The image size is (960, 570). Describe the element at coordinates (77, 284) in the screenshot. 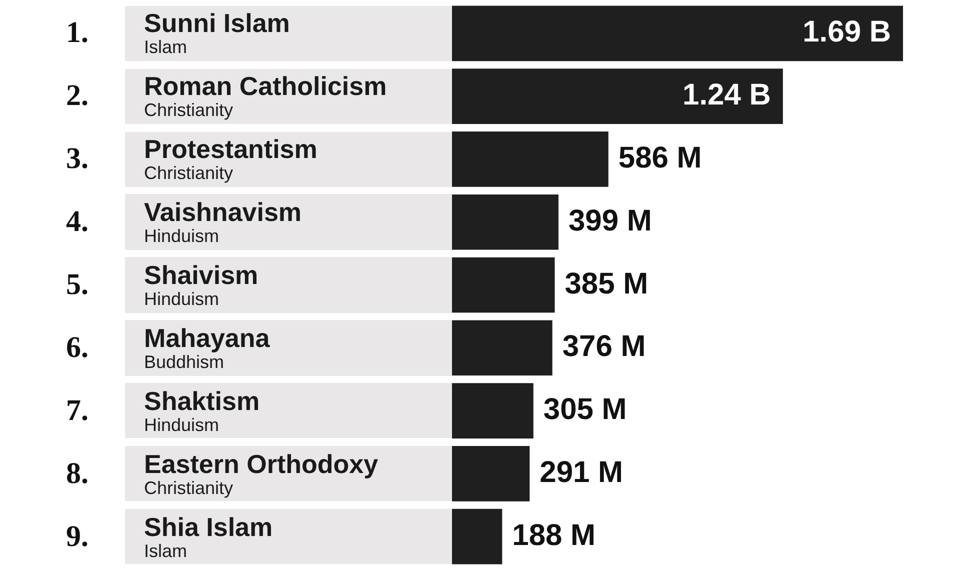

I see `text: 5.` at that location.